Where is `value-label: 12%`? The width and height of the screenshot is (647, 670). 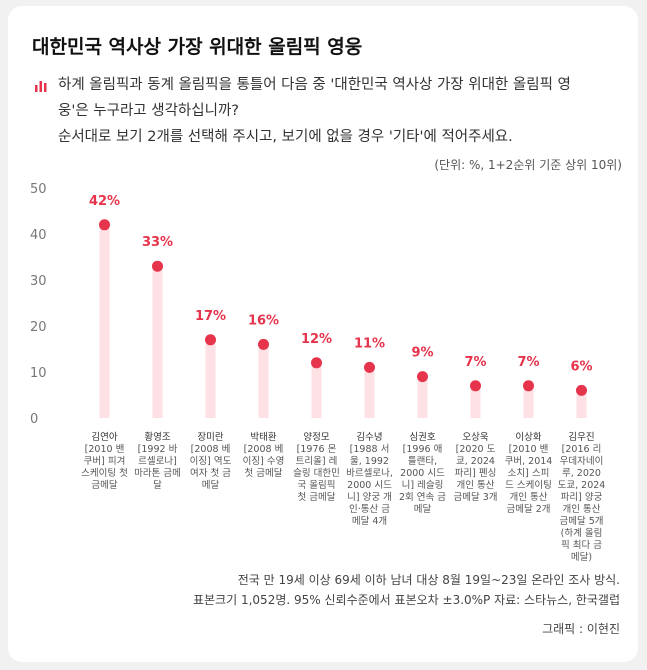 value-label: 12% is located at coordinates (316, 339).